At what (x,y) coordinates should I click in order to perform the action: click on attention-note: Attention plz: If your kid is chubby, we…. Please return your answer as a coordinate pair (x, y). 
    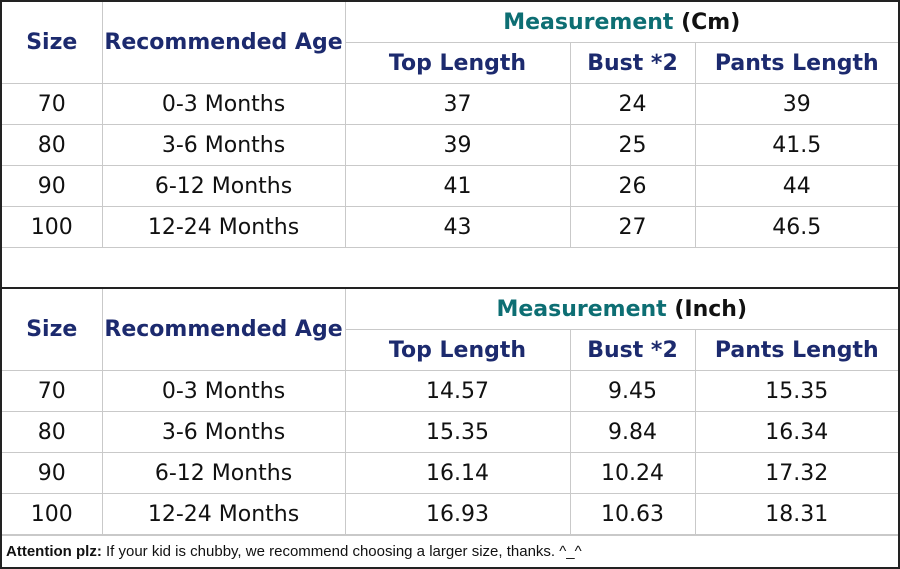
    Looking at the image, I should click on (450, 551).